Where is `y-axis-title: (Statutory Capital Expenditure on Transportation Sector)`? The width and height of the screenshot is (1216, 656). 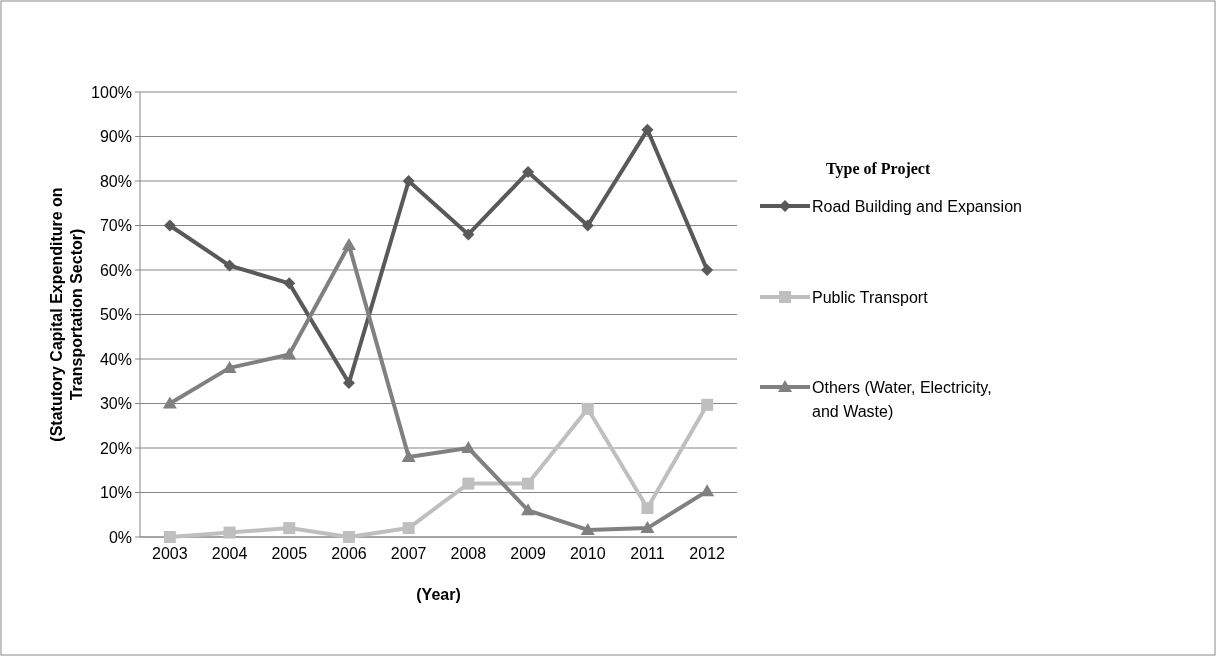
y-axis-title: (Statutory Capital Expenditure on Transportation Sector) is located at coordinates (66, 314).